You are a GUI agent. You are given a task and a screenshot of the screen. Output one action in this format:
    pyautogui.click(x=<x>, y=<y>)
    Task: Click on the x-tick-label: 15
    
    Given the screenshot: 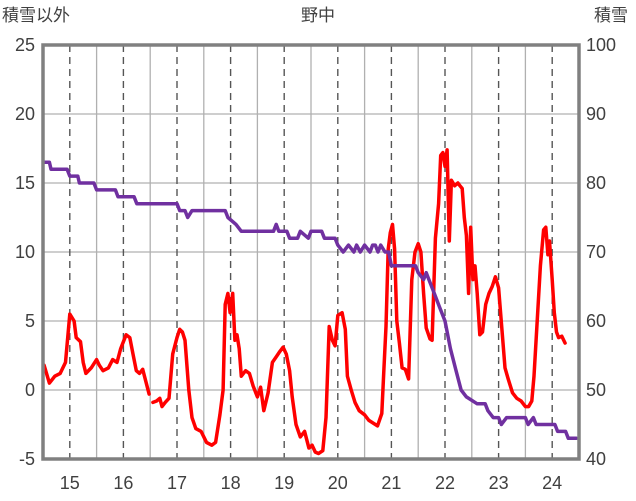 What is the action you would take?
    pyautogui.click(x=70, y=483)
    